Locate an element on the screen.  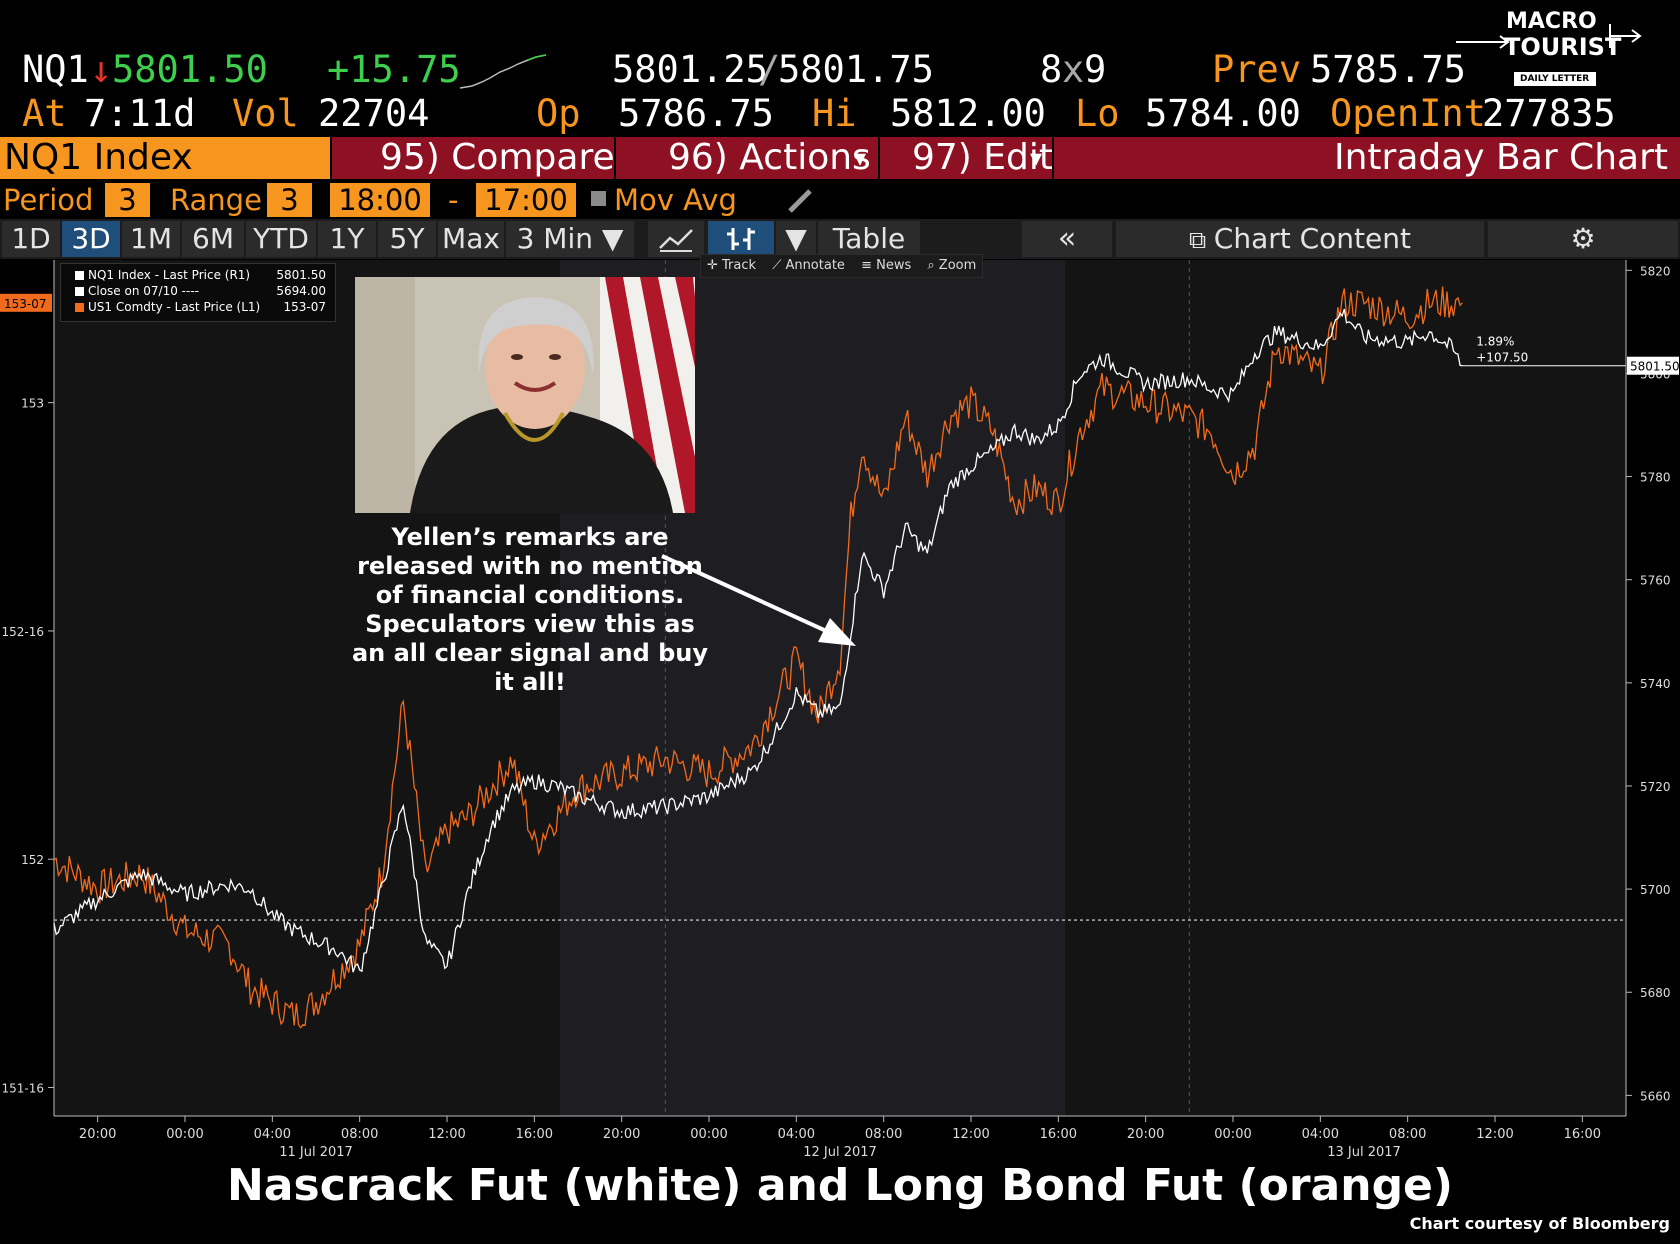
start-time-field: 18:00 is located at coordinates (380, 200).